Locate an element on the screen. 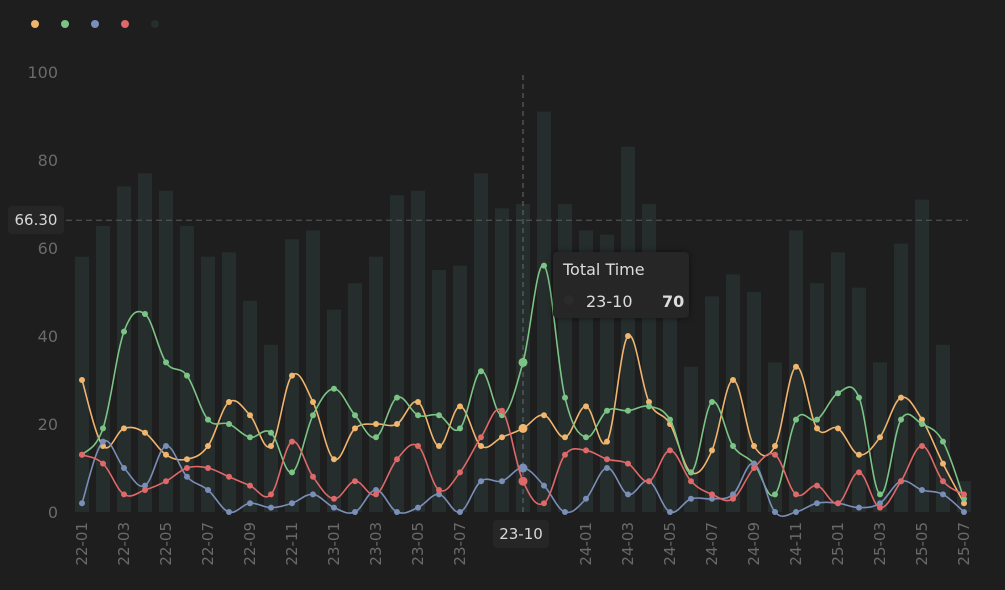 The width and height of the screenshot is (1005, 590). x-tick-label: 22-07 is located at coordinates (208, 544).